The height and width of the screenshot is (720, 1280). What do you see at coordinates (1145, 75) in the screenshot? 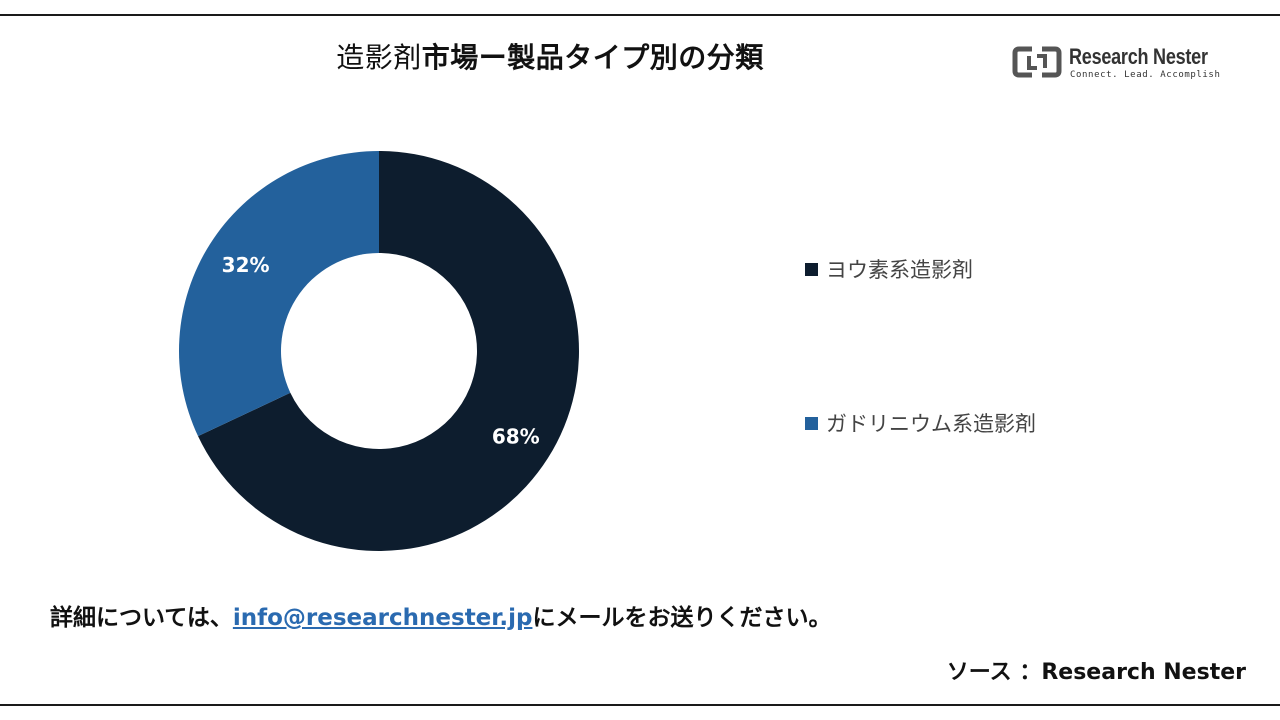
I see `logo-tagline: Connect. Lead. Accomplish` at bounding box center [1145, 75].